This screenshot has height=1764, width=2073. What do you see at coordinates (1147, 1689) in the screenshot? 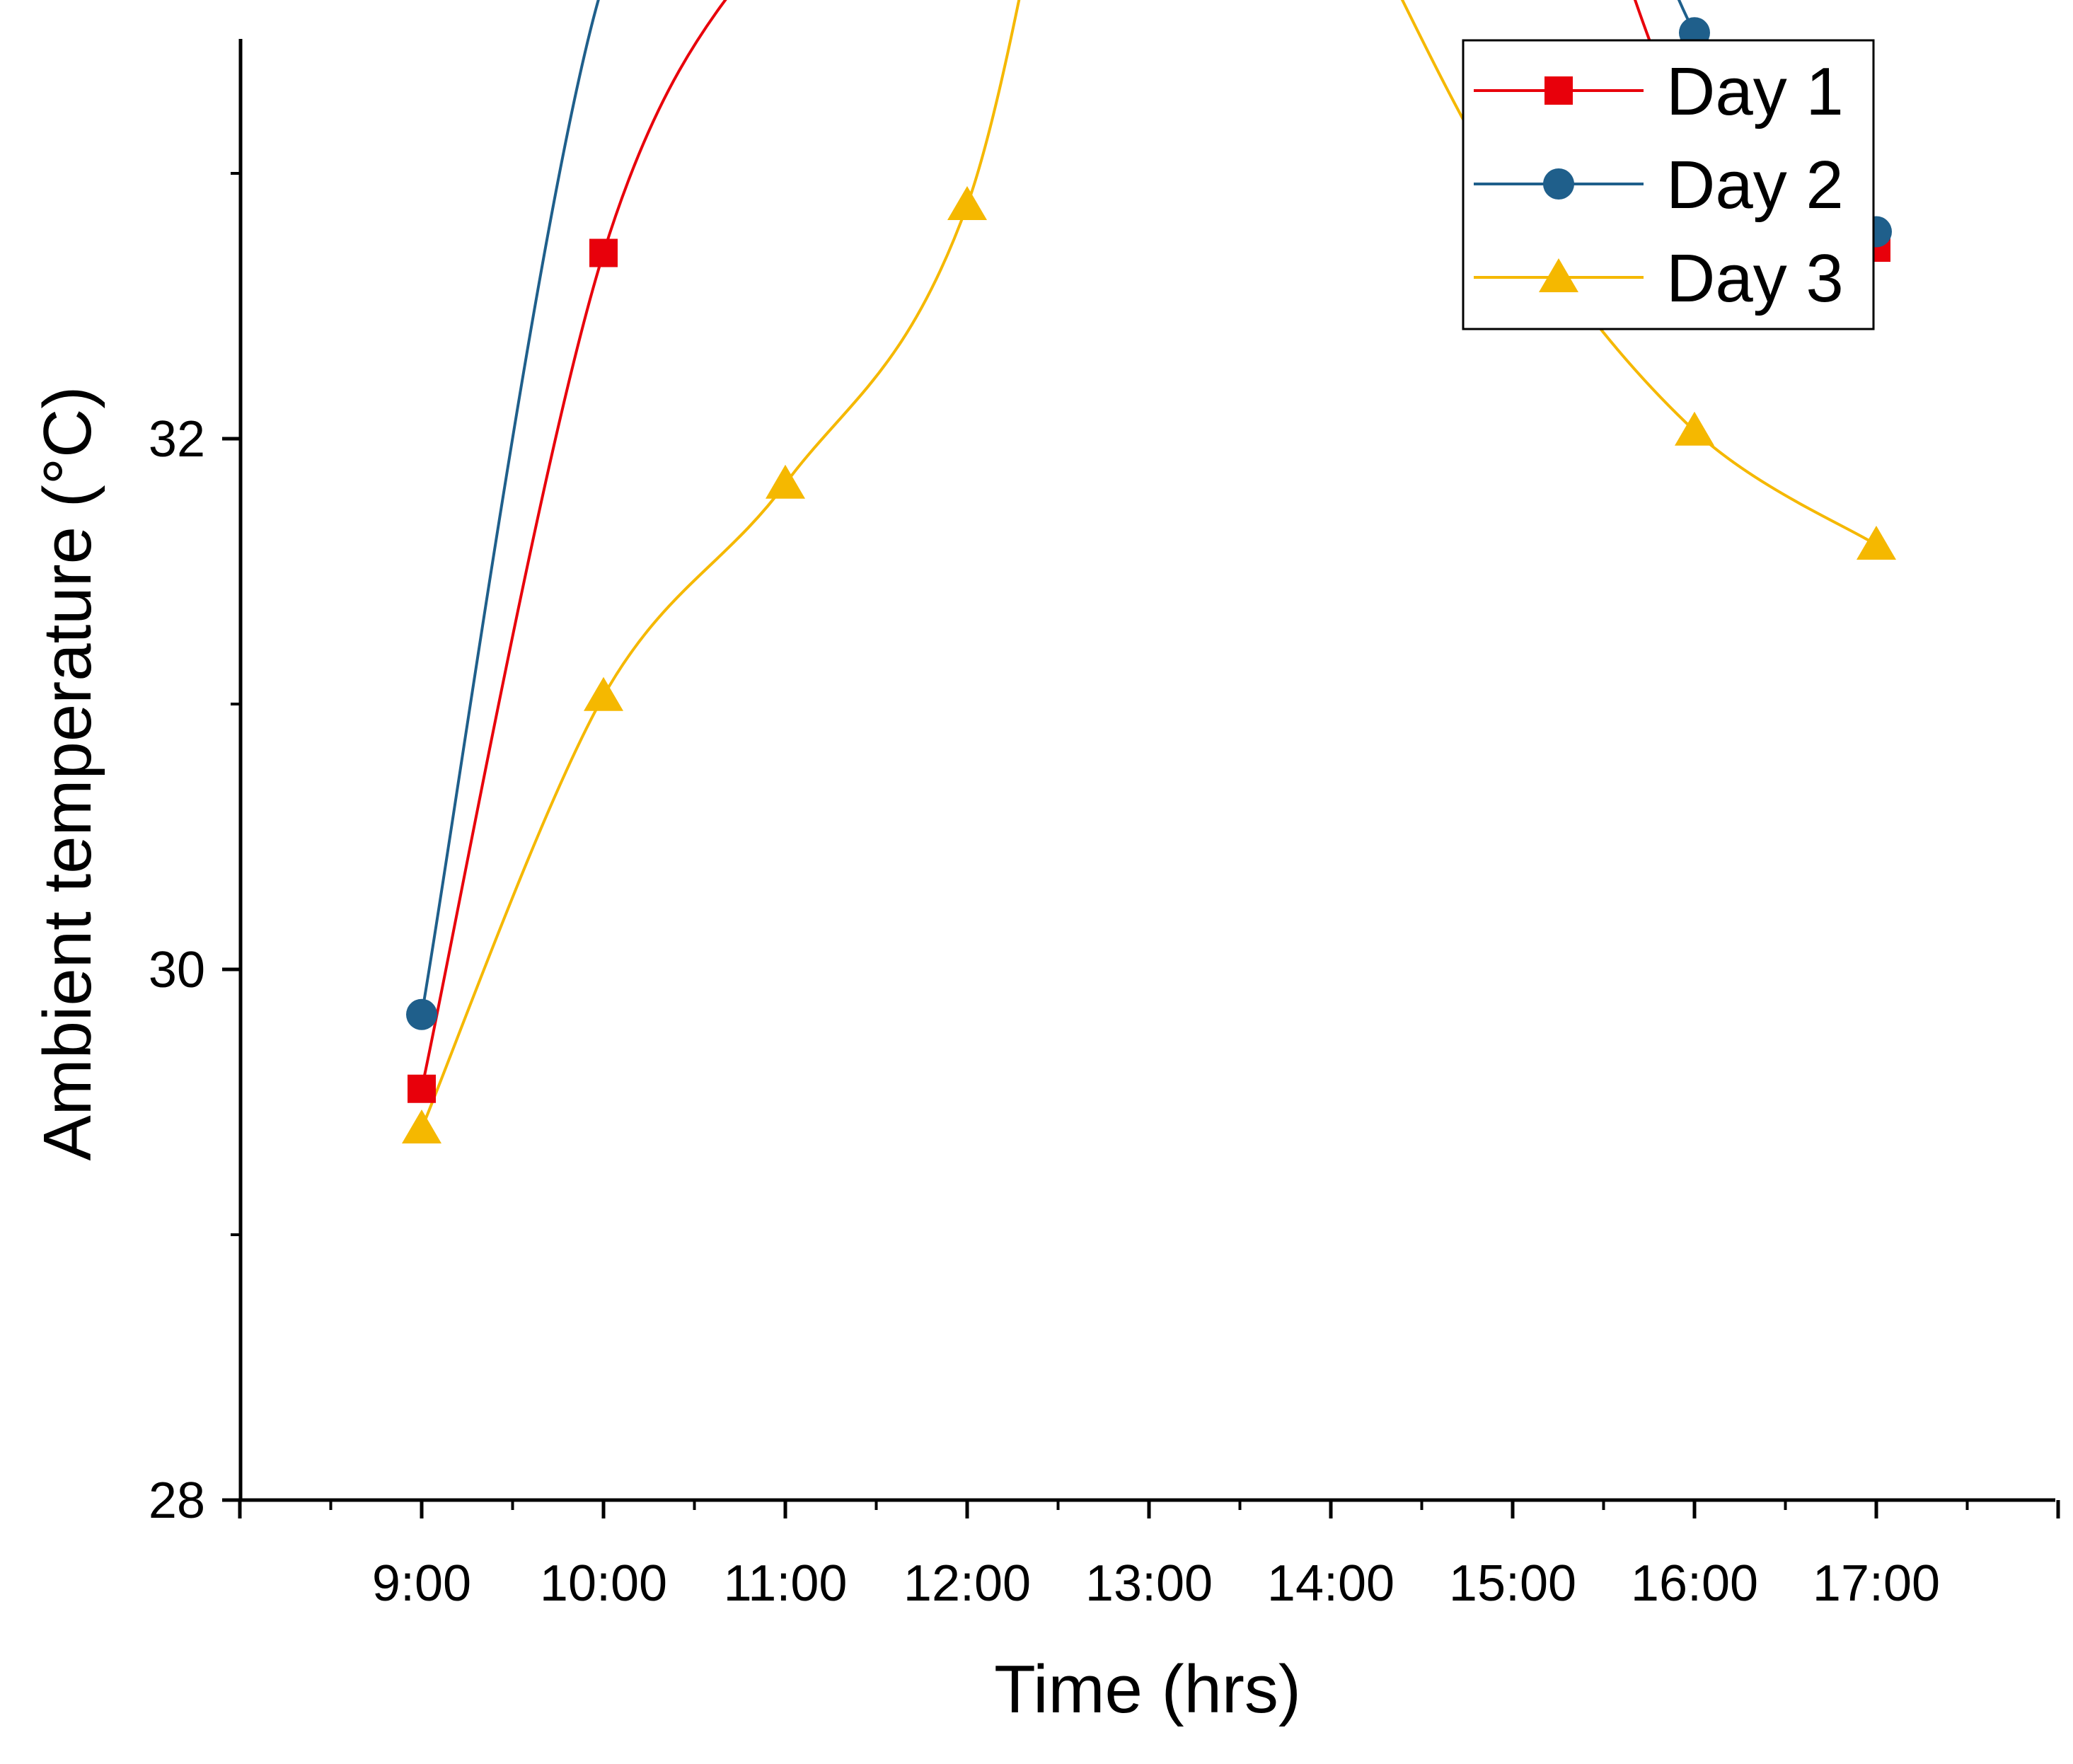
I see `x-axis-title: Time (hrs)` at bounding box center [1147, 1689].